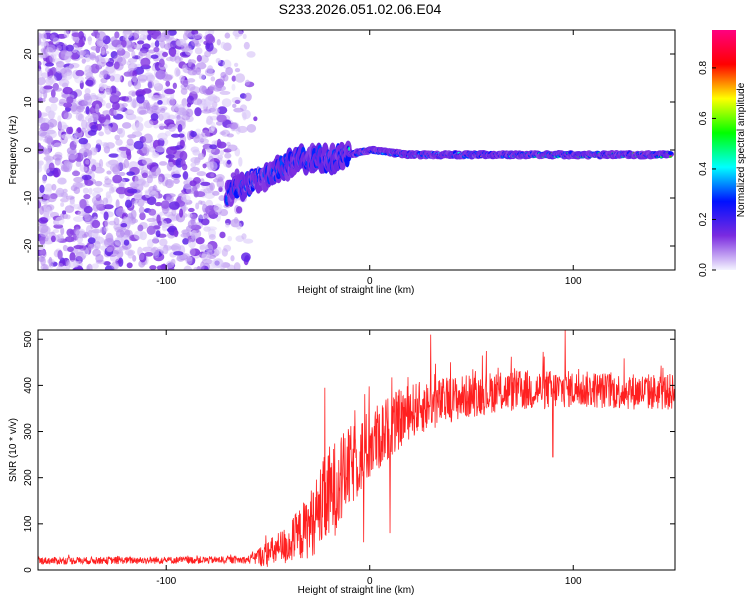  What do you see at coordinates (28, 54) in the screenshot?
I see `spectrogram-ytick-label: 20` at bounding box center [28, 54].